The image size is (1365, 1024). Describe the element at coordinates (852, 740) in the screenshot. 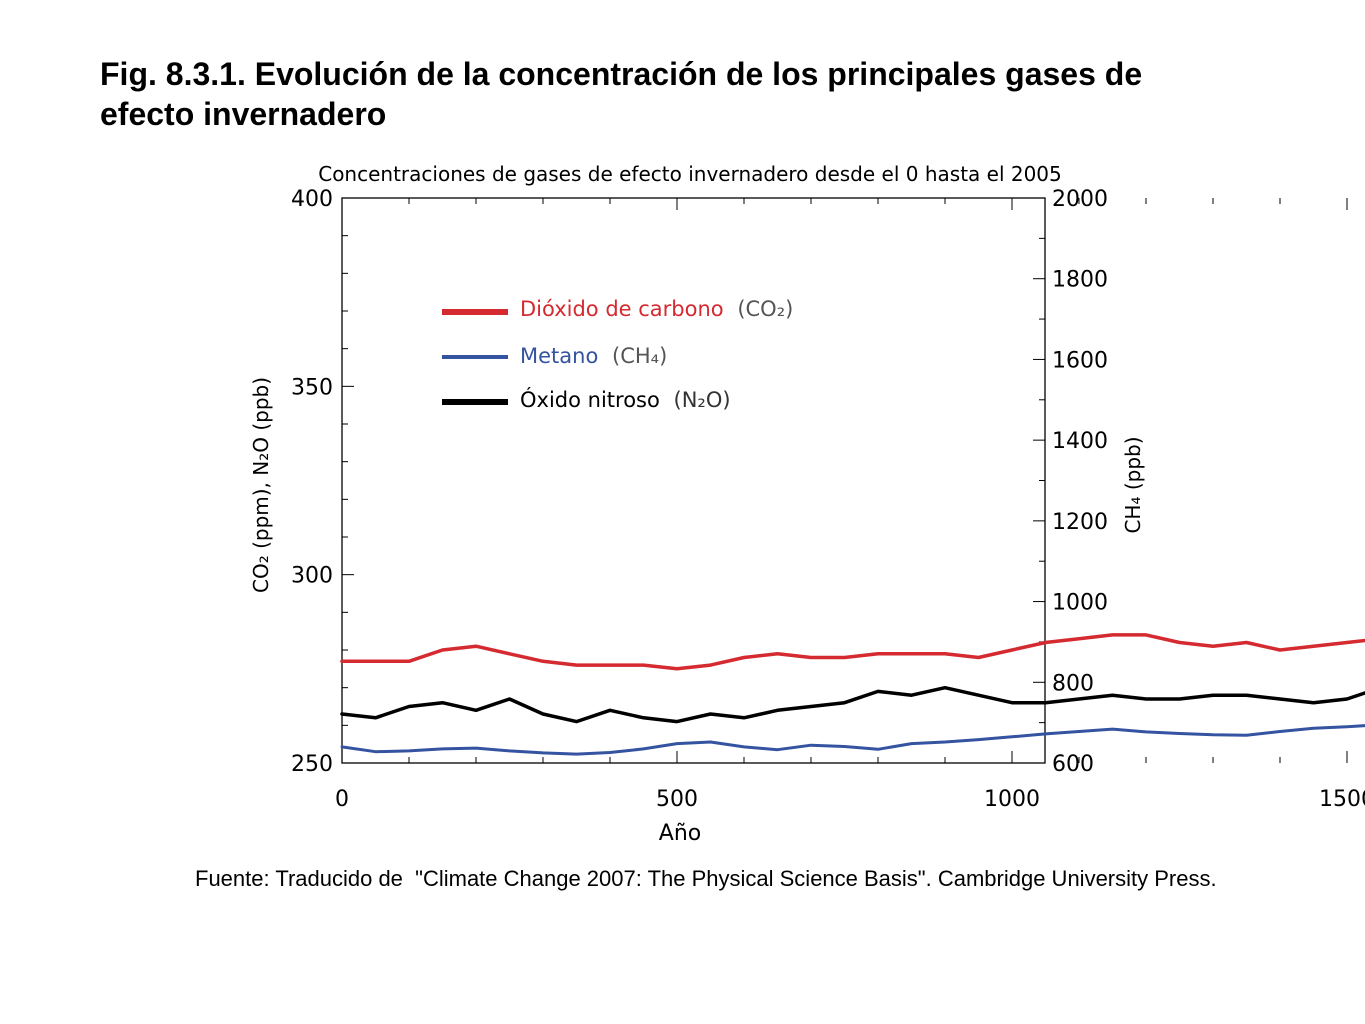

I see `ch4-line` at that location.